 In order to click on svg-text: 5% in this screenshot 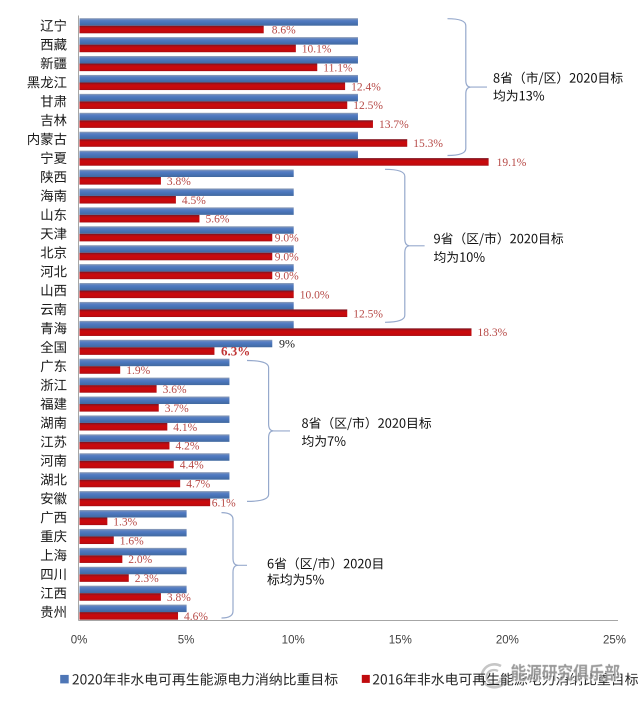, I will do `click(186, 641)`.